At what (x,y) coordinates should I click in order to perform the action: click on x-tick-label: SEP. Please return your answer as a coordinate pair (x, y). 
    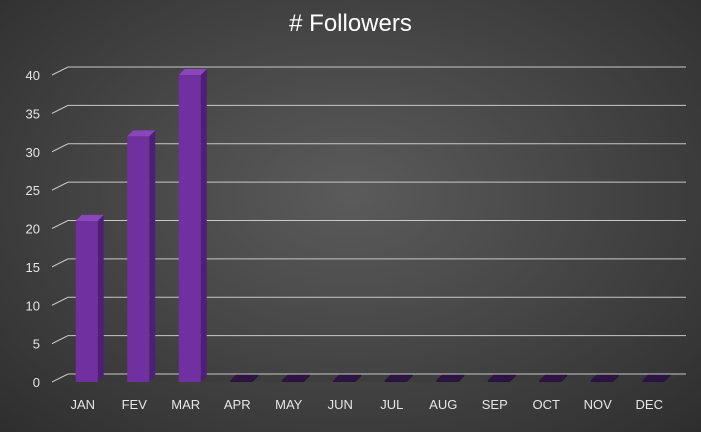
    Looking at the image, I should click on (495, 404).